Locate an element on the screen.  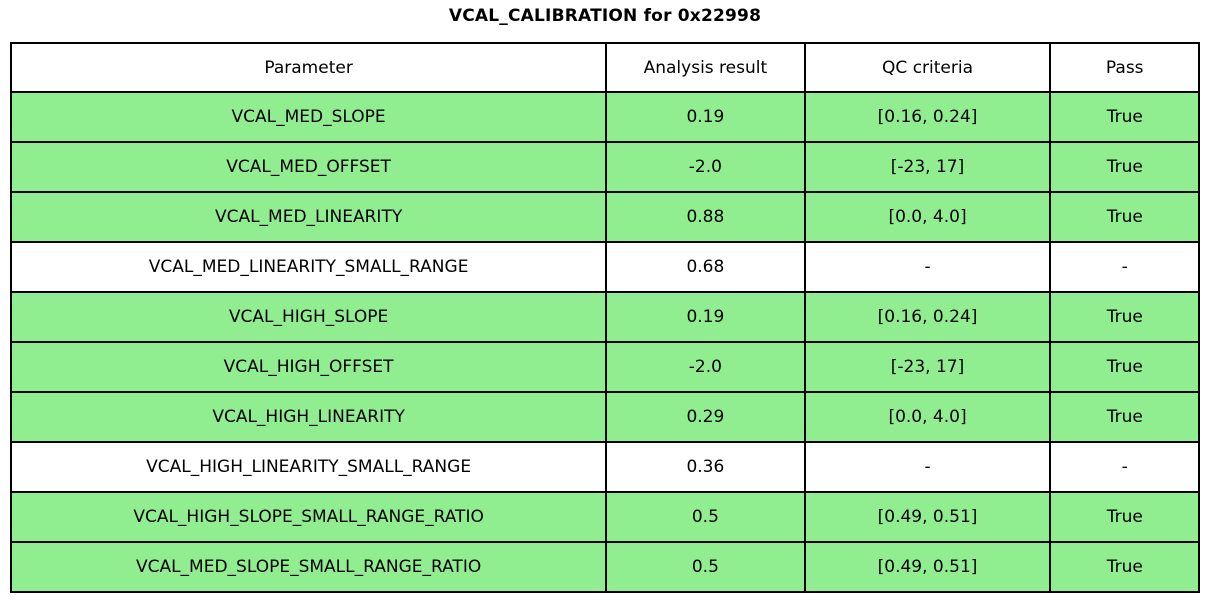
parameter-cell: VCAL_MED_LINEARITY_SMALL_RANGE is located at coordinates (308, 267).